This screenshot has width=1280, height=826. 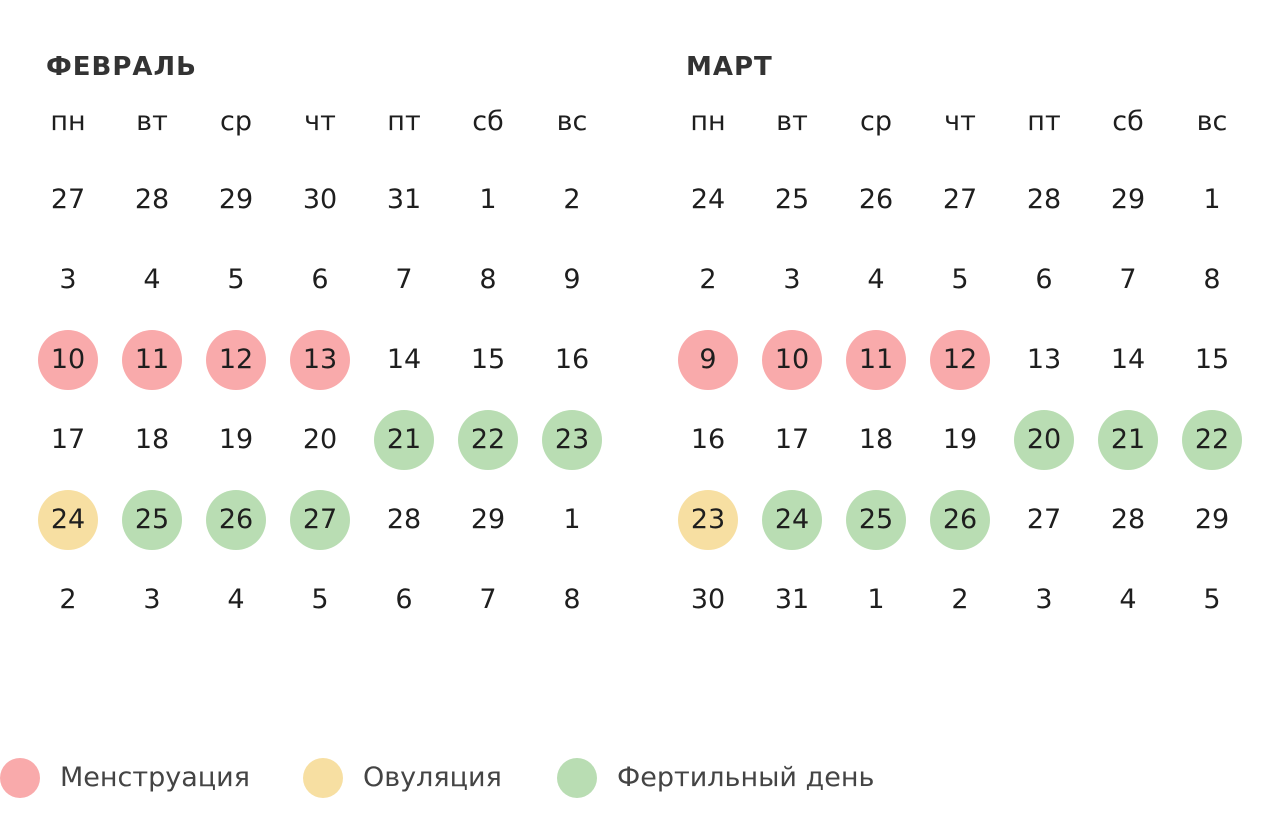 What do you see at coordinates (572, 279) in the screenshot?
I see `calendar-day: 9` at bounding box center [572, 279].